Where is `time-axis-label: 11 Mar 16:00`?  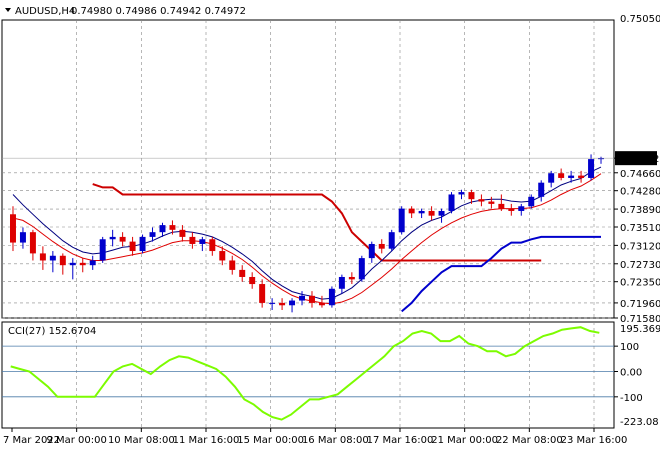
time-axis-label: 11 Mar 16:00 is located at coordinates (206, 440).